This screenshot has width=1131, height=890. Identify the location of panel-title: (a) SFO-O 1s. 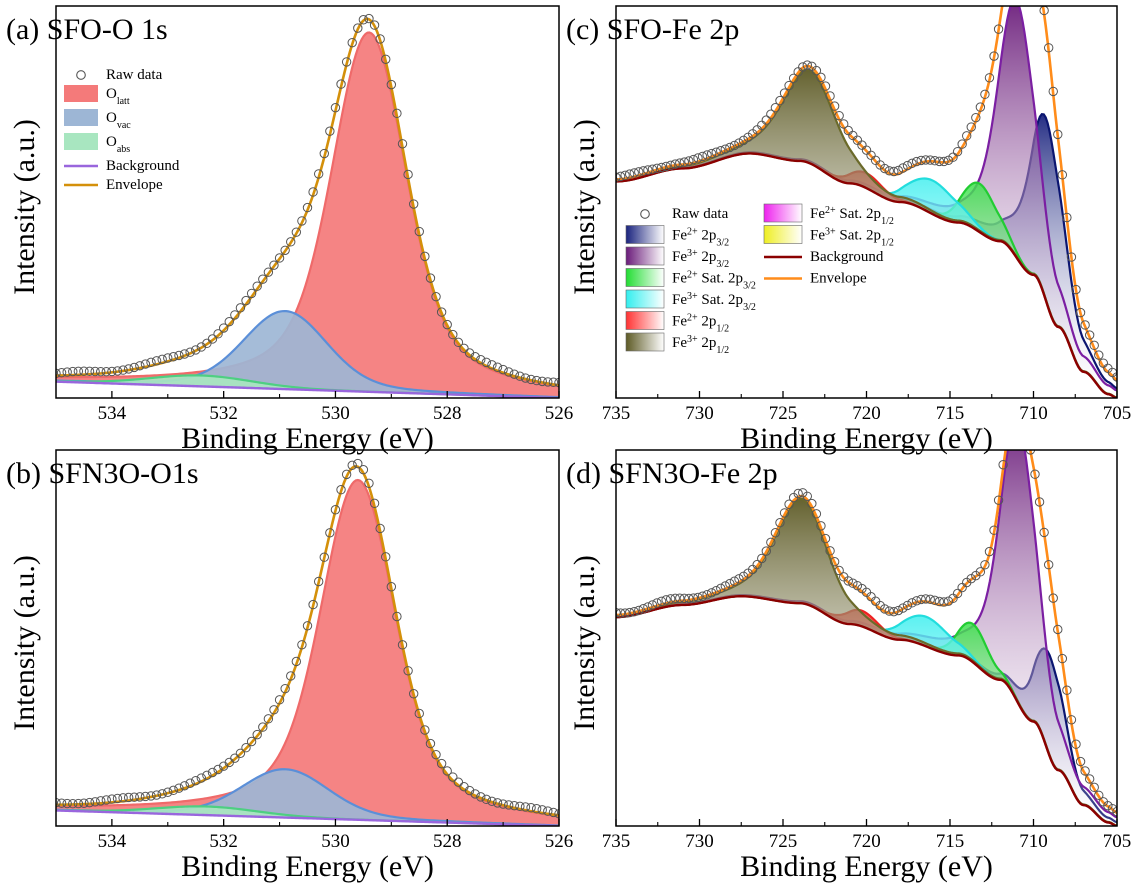
(87, 29).